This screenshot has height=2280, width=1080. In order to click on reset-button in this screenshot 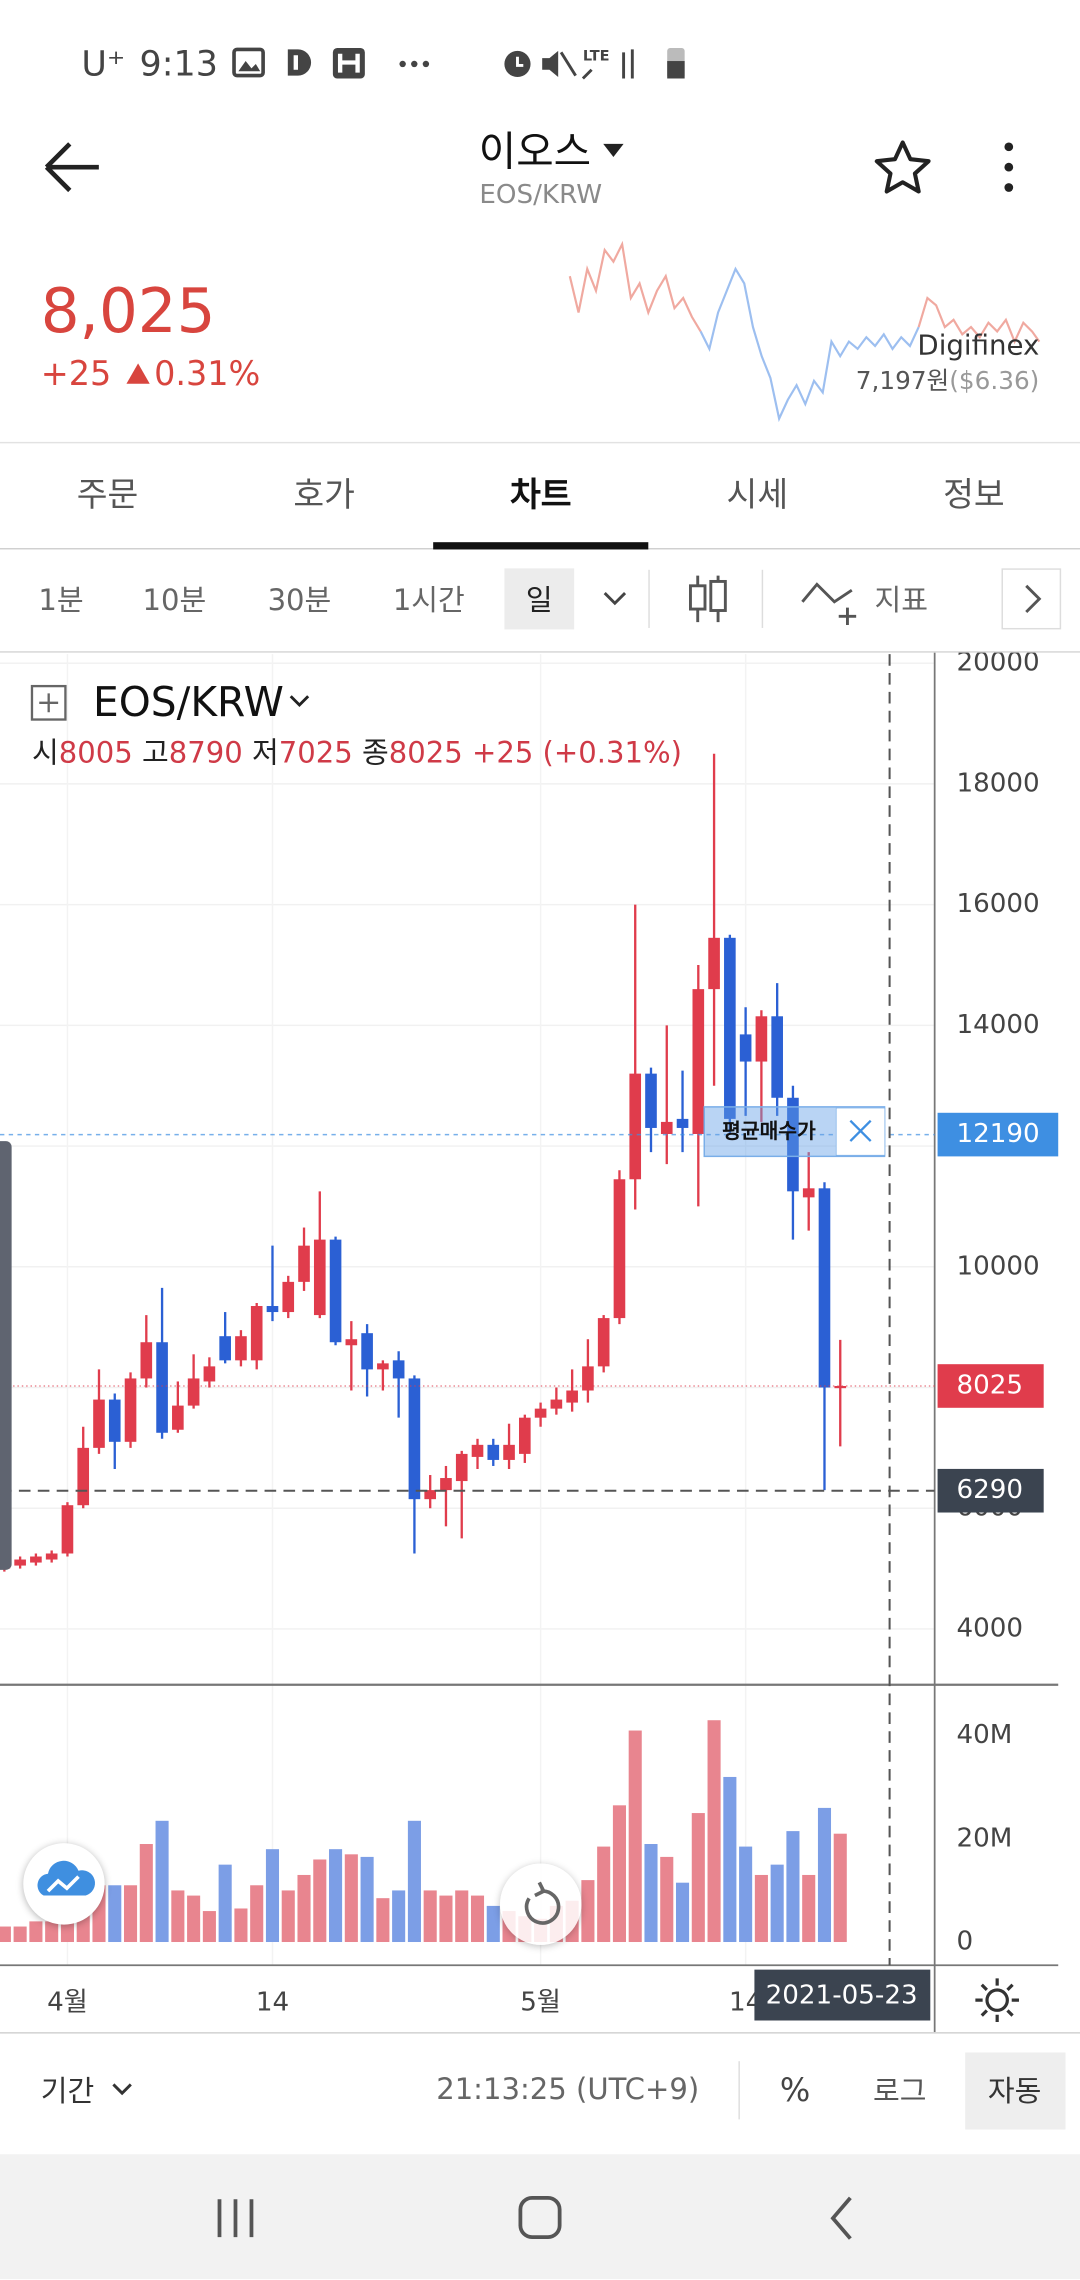, I will do `click(541, 1904)`.